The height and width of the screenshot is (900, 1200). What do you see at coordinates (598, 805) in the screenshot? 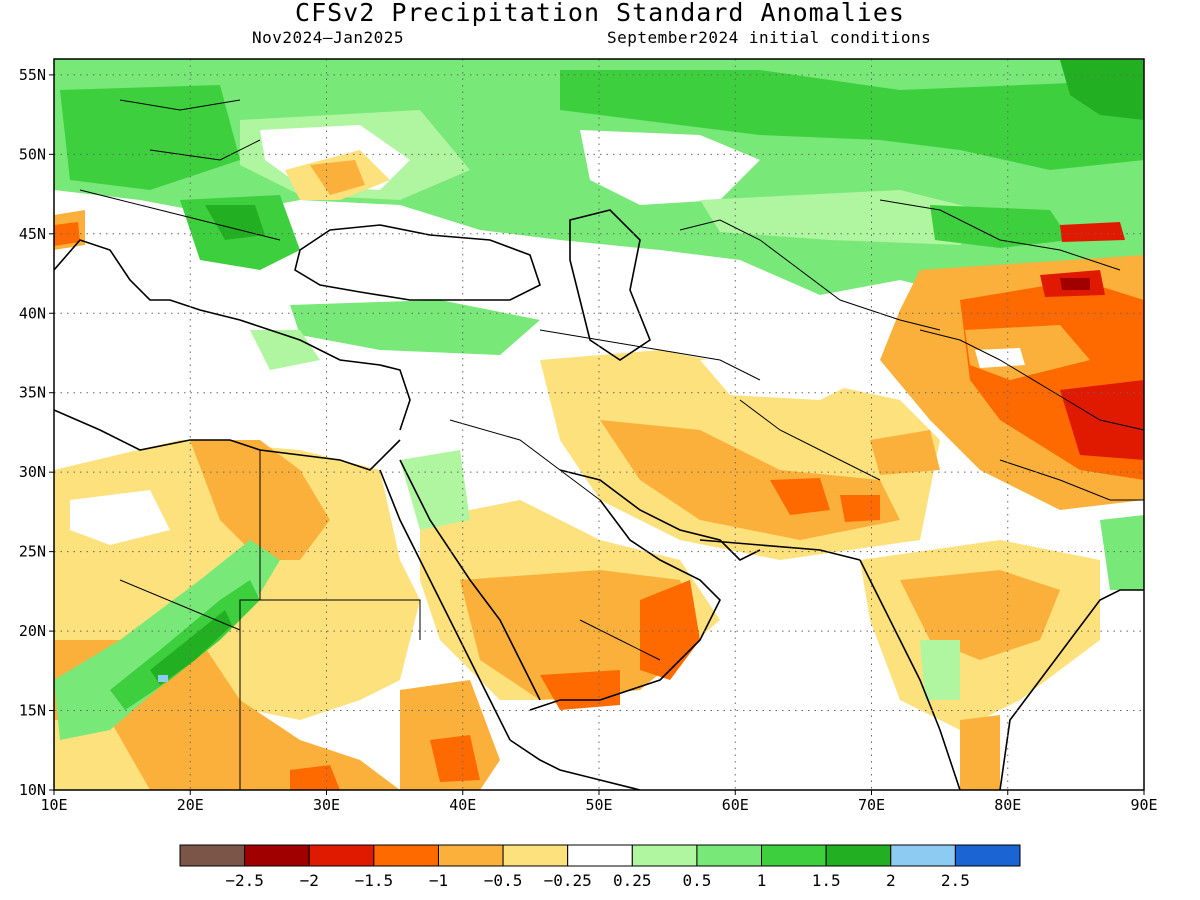
I see `lon-tick-label: 50E` at bounding box center [598, 805].